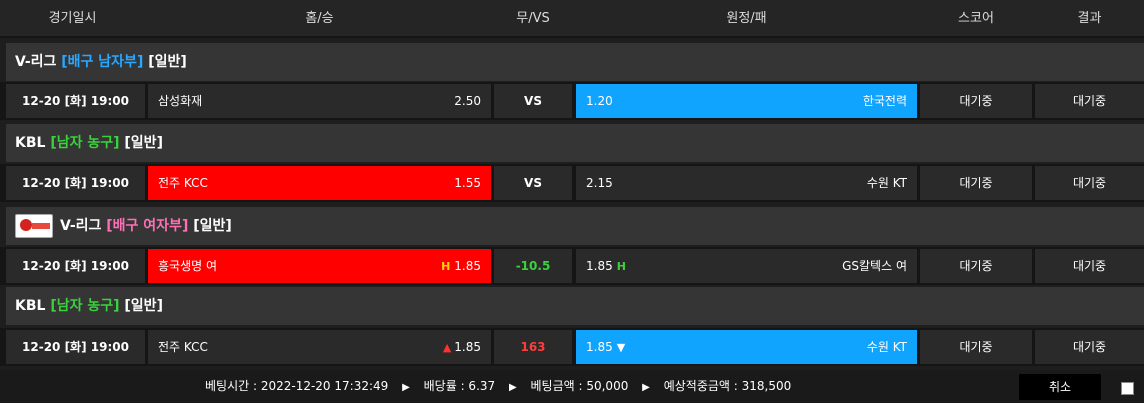  I want to click on away-odds-button: 2.15 수원 KT, so click(746, 183).